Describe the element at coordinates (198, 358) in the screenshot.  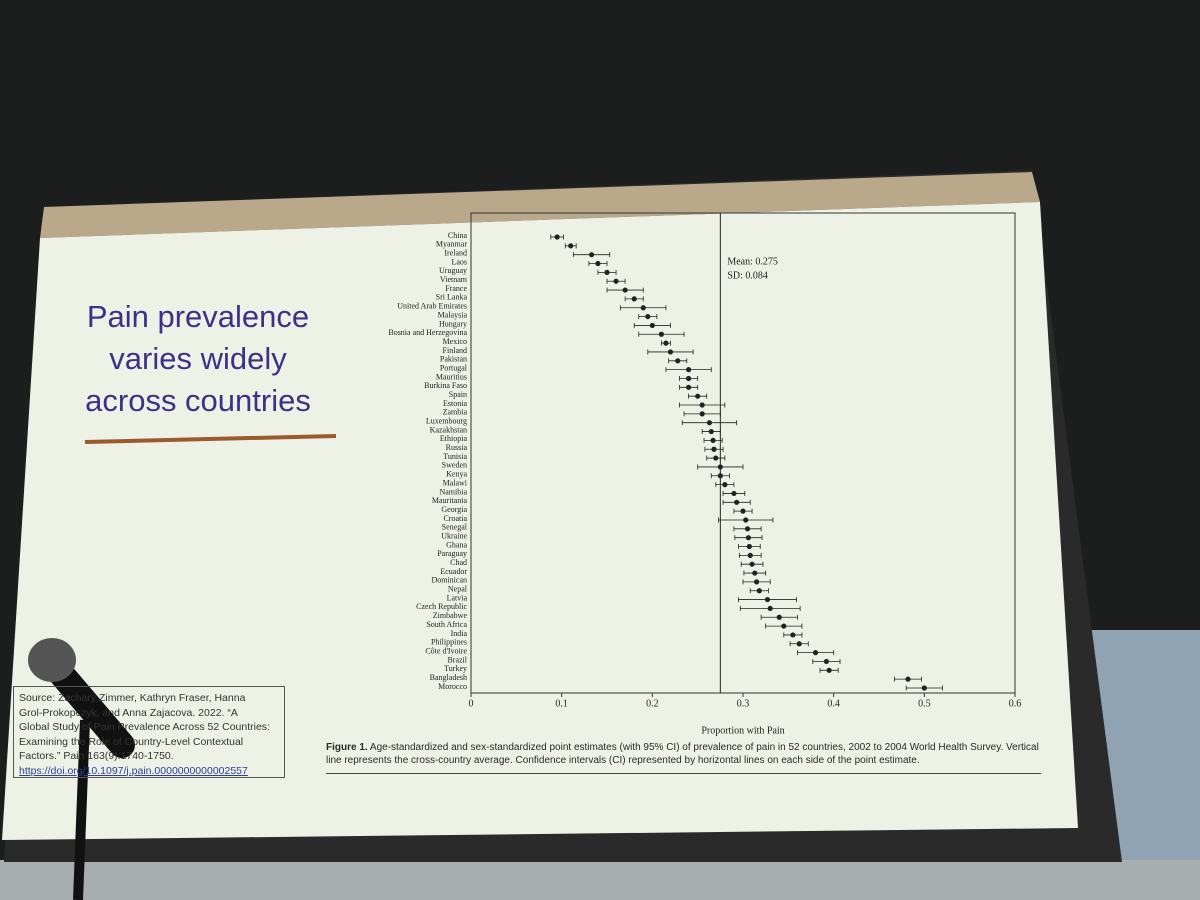
I see `title-line: varies widely` at that location.